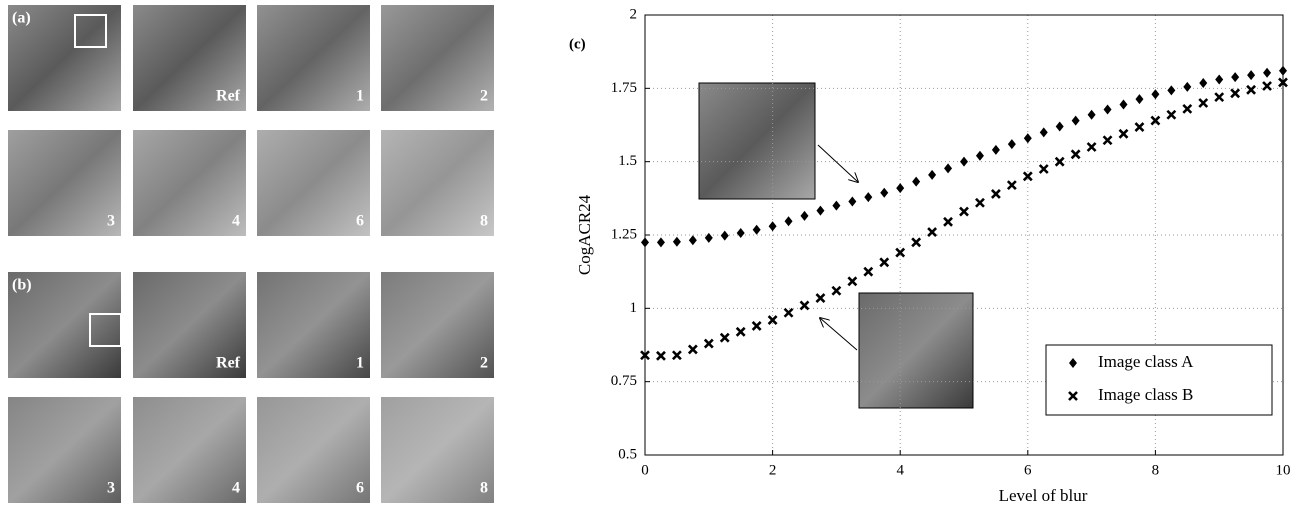 The width and height of the screenshot is (1302, 512). Describe the element at coordinates (1156, 470) in the screenshot. I see `x-tick-label: 8` at that location.